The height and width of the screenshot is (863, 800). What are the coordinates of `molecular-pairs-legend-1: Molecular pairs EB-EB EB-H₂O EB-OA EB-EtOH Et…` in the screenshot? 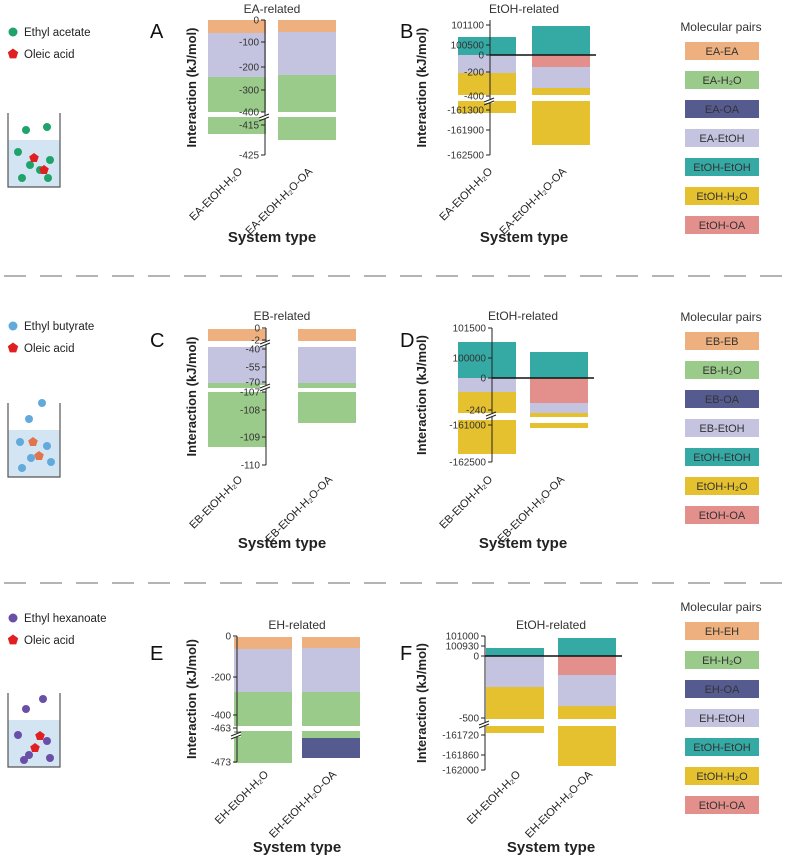 It's located at (721, 417).